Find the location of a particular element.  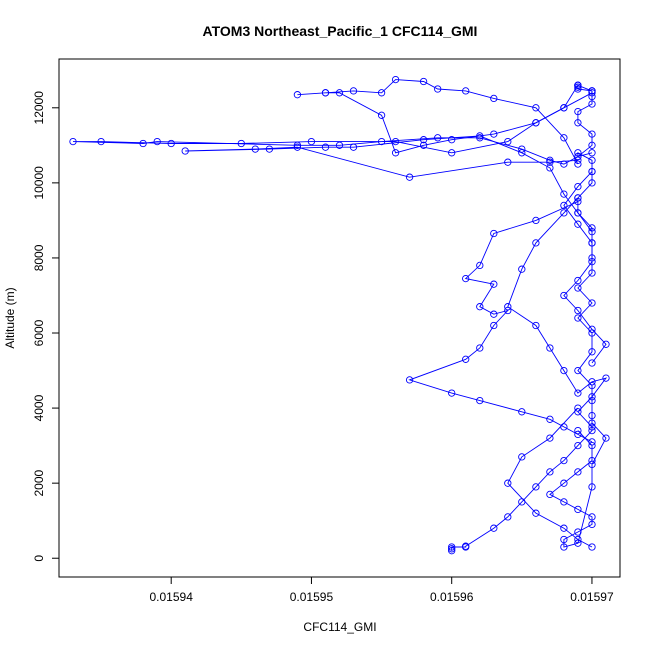

y-tick-label: 12000 is located at coordinates (39, 108).